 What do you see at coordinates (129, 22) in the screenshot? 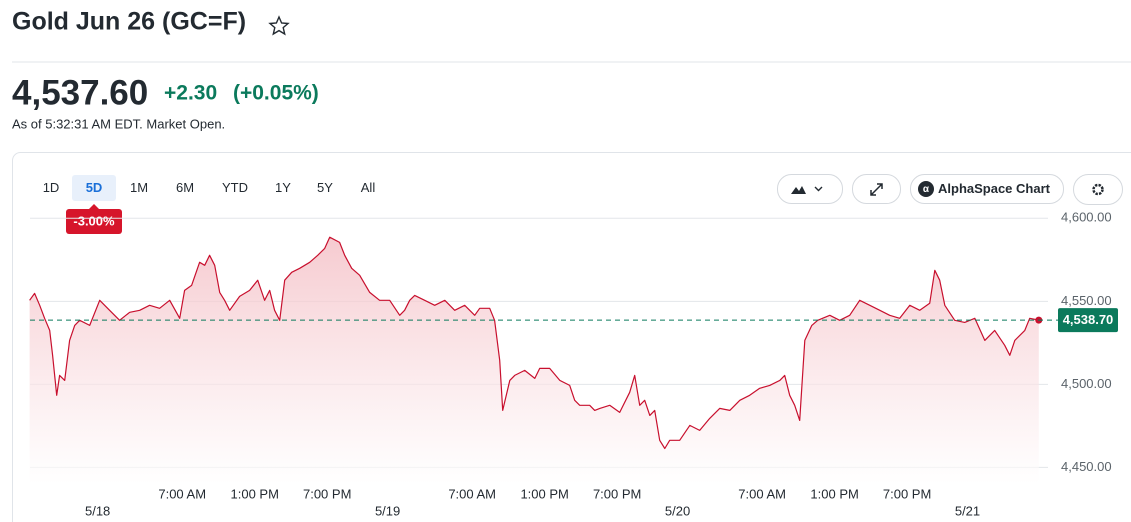
I see `quote-title: Gold Jun 26 (GC=F)` at bounding box center [129, 22].